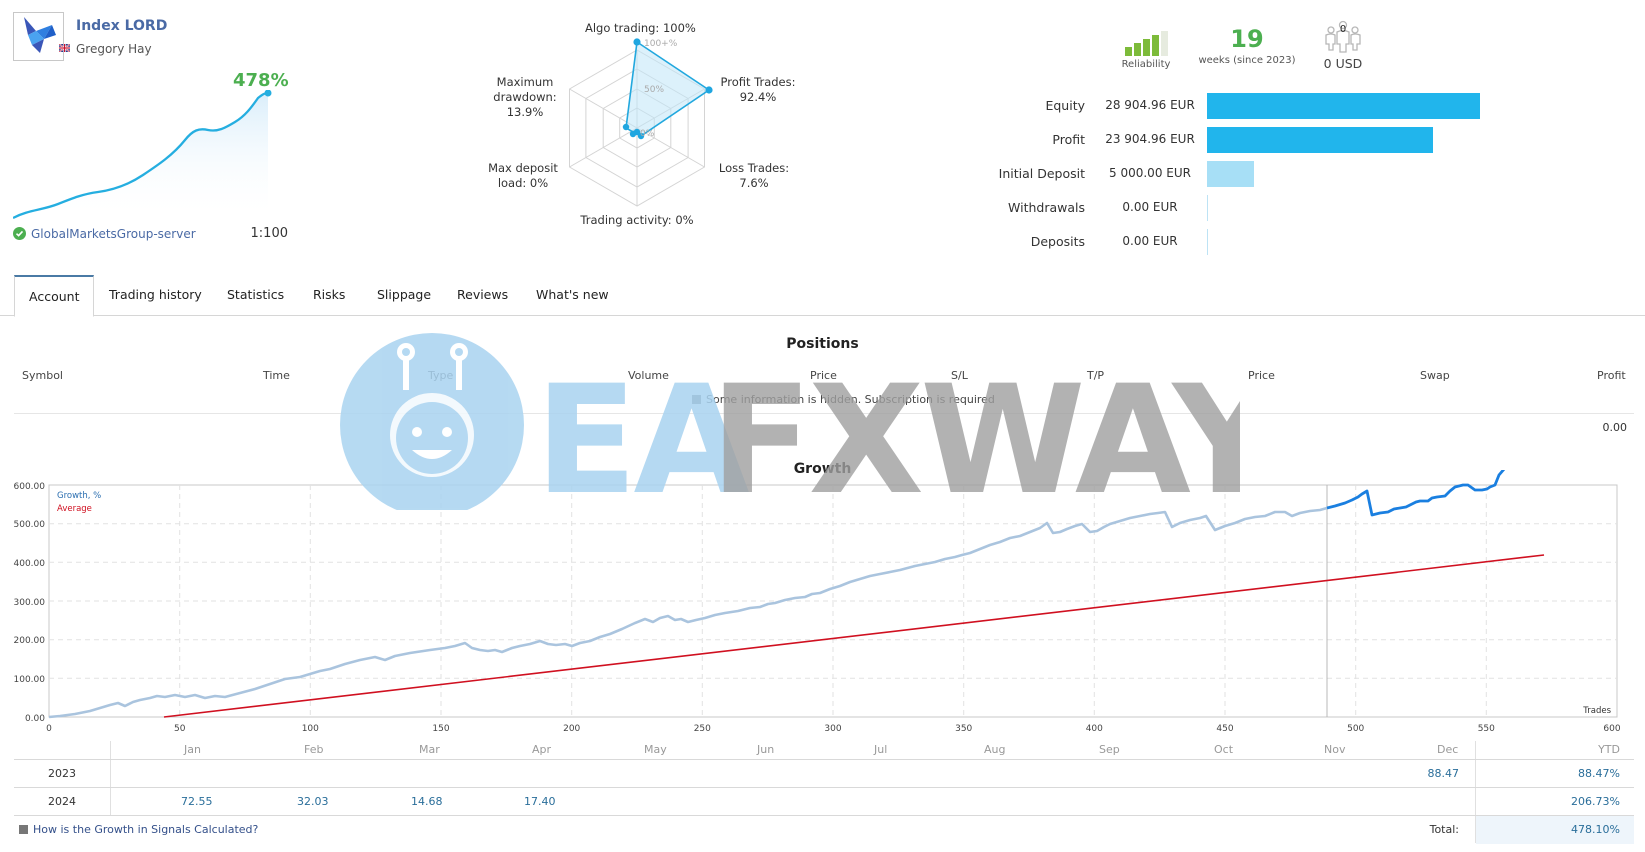  I want to click on monthly-row-2024: 2024 72.55 32.03 14.68 17.40 206.73%, so click(824, 802).